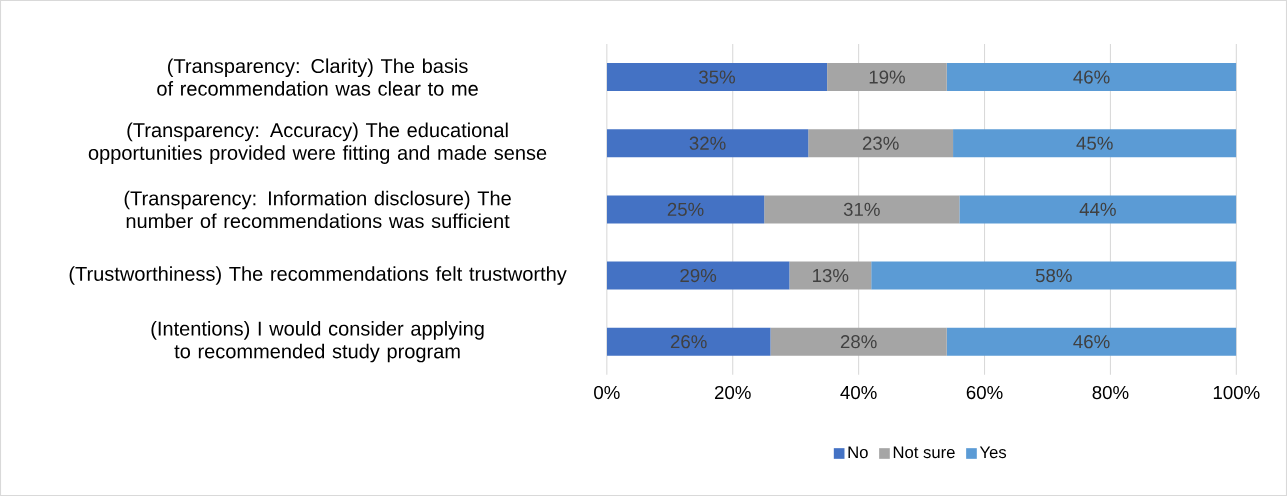  What do you see at coordinates (858, 392) in the screenshot?
I see `x-tick-label: 40%` at bounding box center [858, 392].